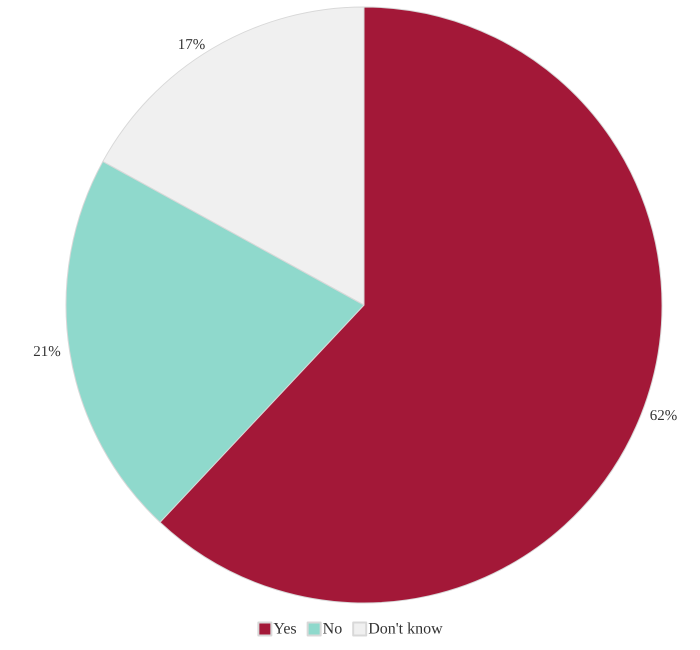  I want to click on legend-label: Don't know, so click(406, 629).